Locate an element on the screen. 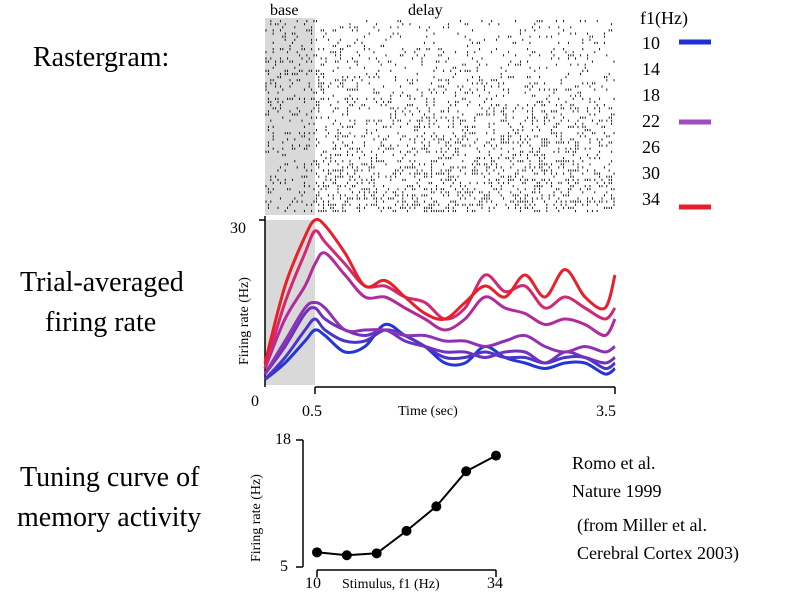  tc-ytick-5: 5 is located at coordinates (284, 566).